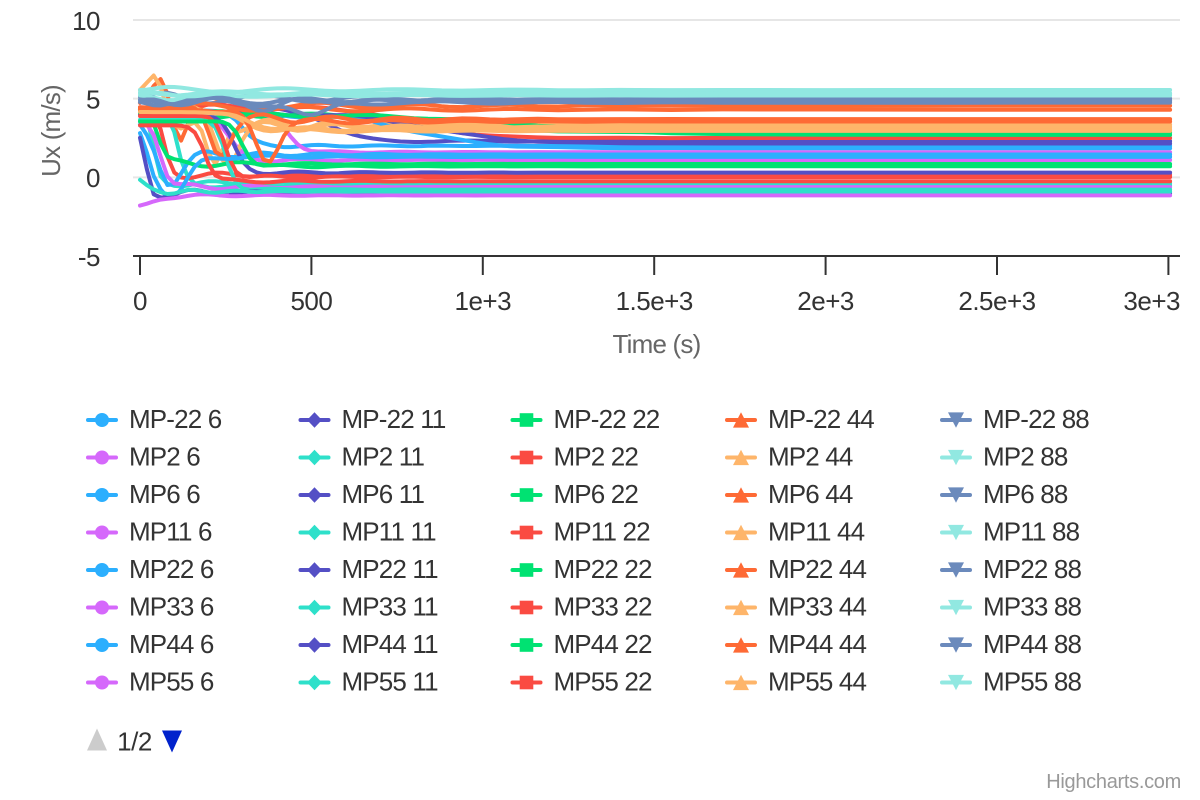 Image resolution: width=1200 pixels, height=800 pixels. Describe the element at coordinates (86, 21) in the screenshot. I see `svg-text: 10` at that location.